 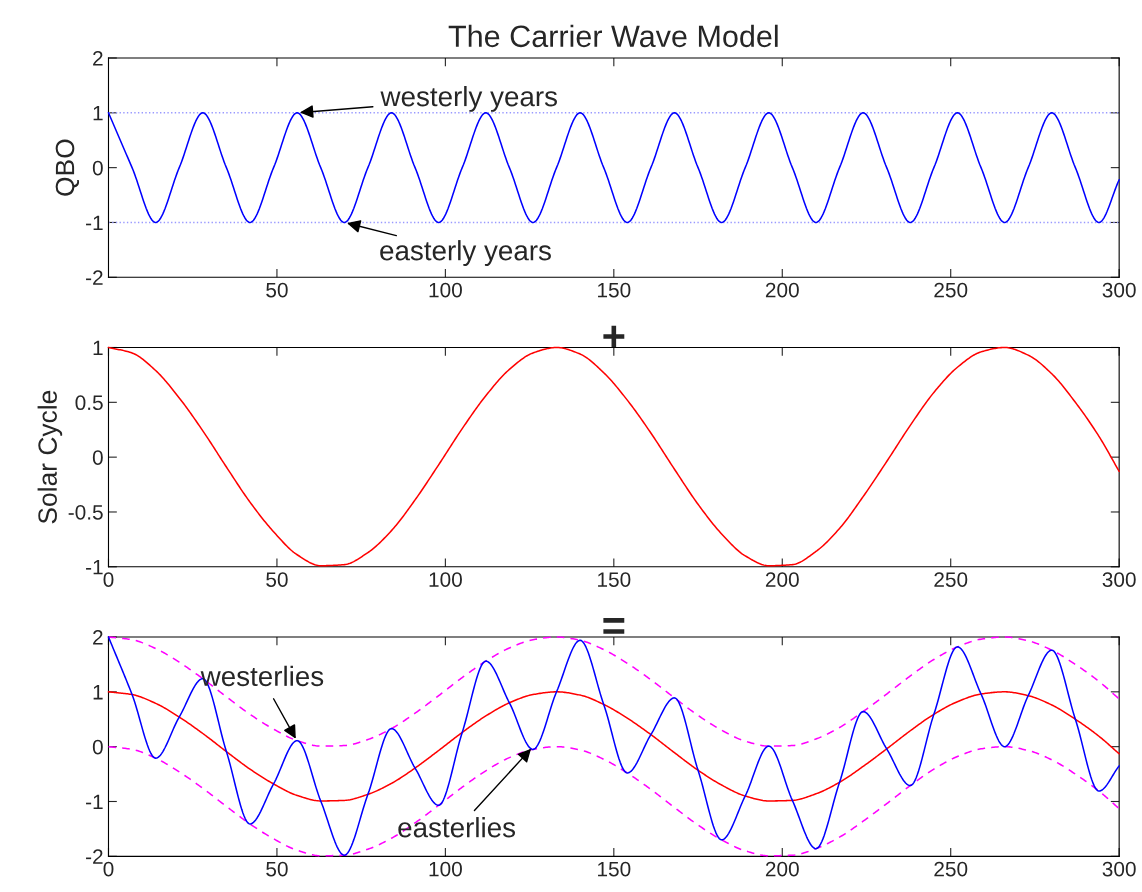 What do you see at coordinates (614, 336) in the screenshot?
I see `chart-title: +` at bounding box center [614, 336].